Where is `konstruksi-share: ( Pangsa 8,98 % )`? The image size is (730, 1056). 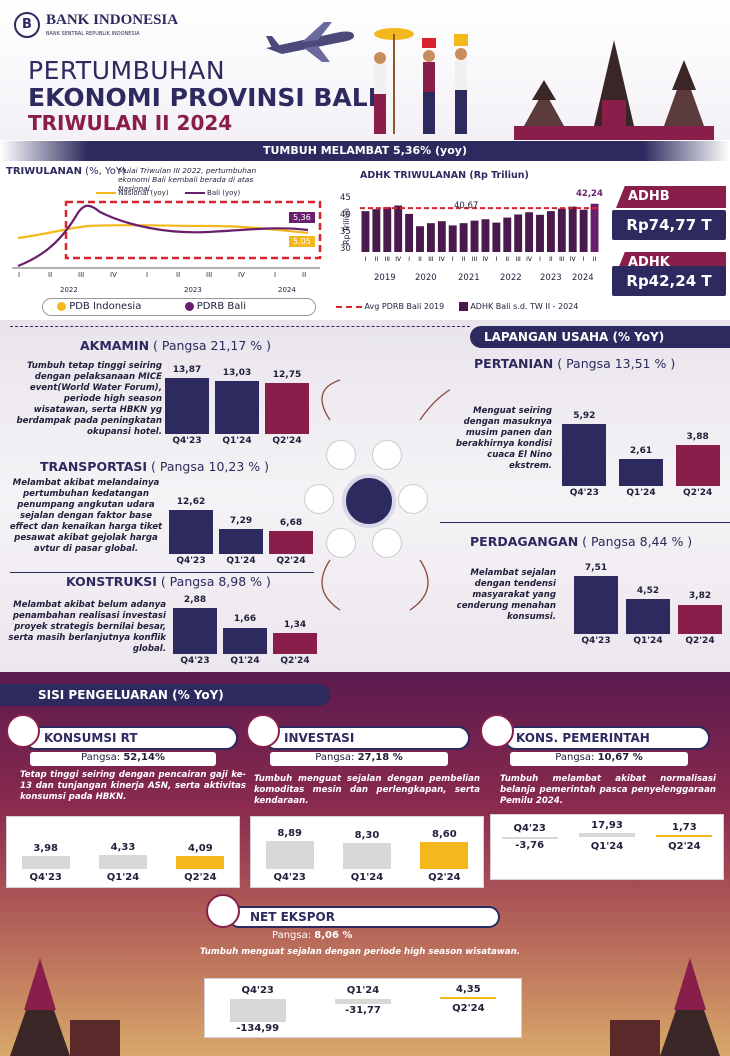
konstruksi-share: ( Pangsa 8,98 % ) is located at coordinates (213, 581).